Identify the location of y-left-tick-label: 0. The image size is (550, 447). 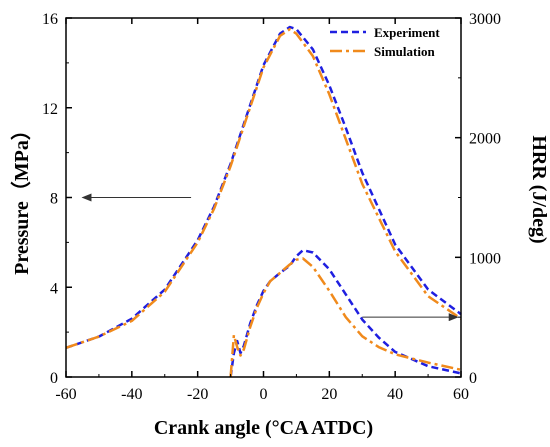
(54, 378).